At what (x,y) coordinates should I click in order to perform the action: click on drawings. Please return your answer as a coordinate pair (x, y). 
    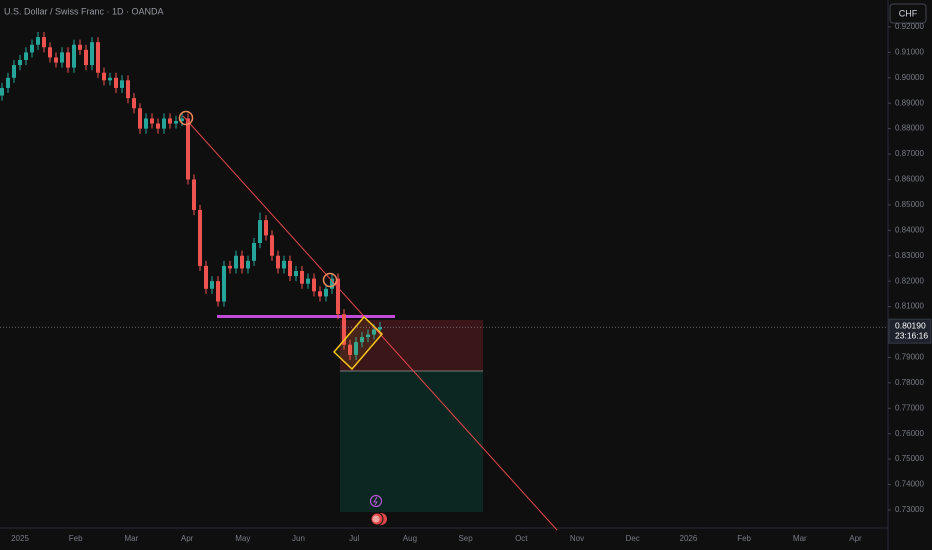
    Looking at the image, I should click on (350, 413).